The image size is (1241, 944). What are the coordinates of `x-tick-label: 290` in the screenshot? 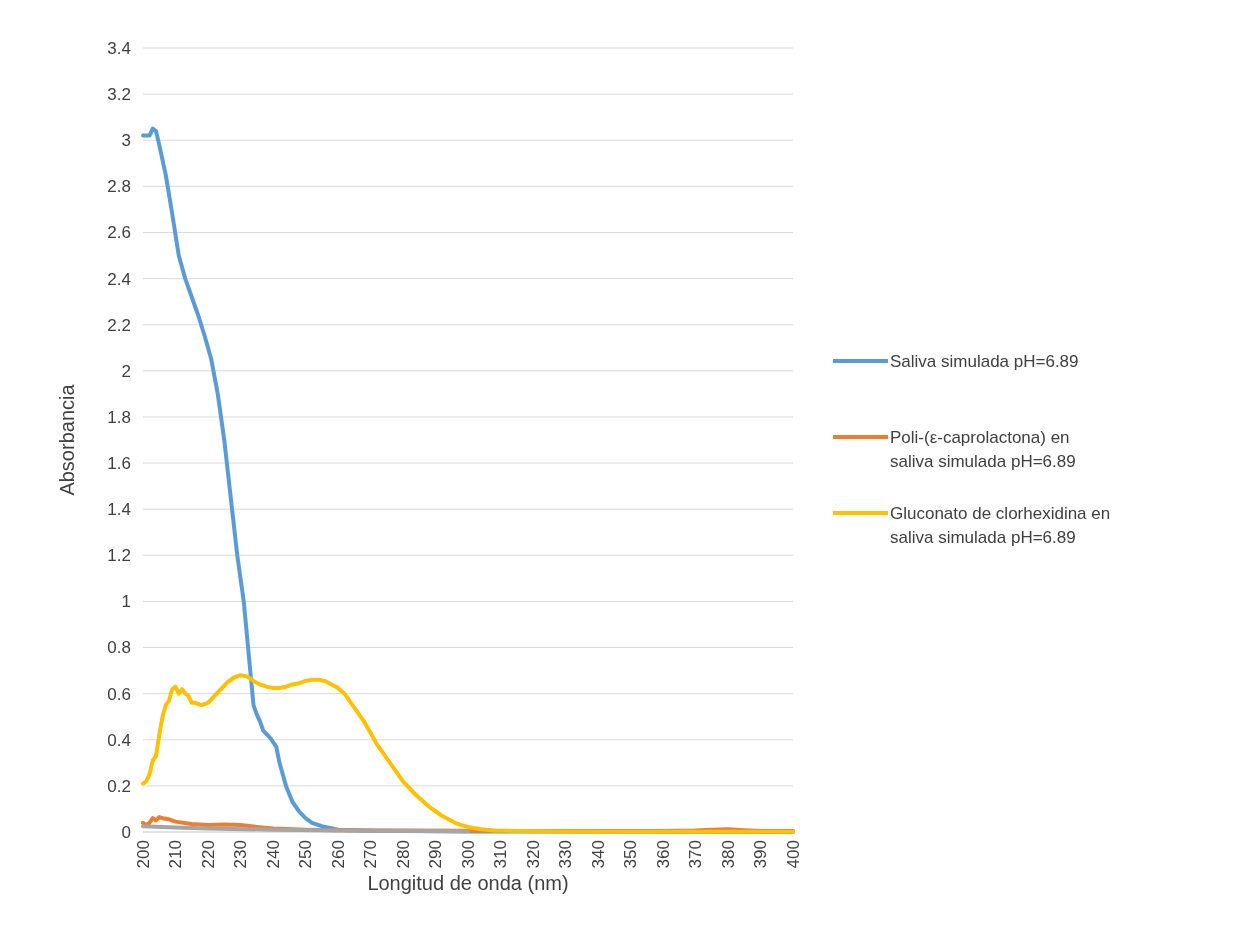 It's located at (436, 854).